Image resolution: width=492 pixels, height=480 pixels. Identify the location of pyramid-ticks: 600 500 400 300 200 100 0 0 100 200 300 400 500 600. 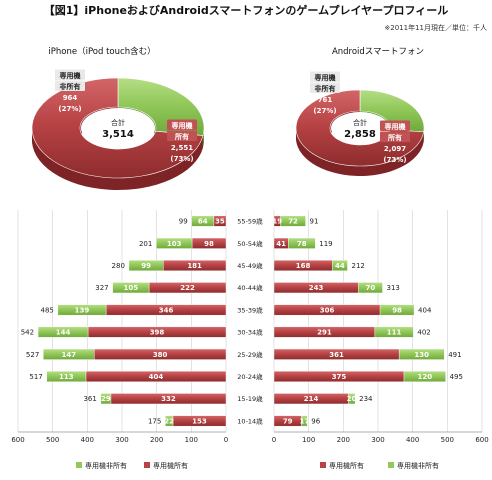
(249, 440).